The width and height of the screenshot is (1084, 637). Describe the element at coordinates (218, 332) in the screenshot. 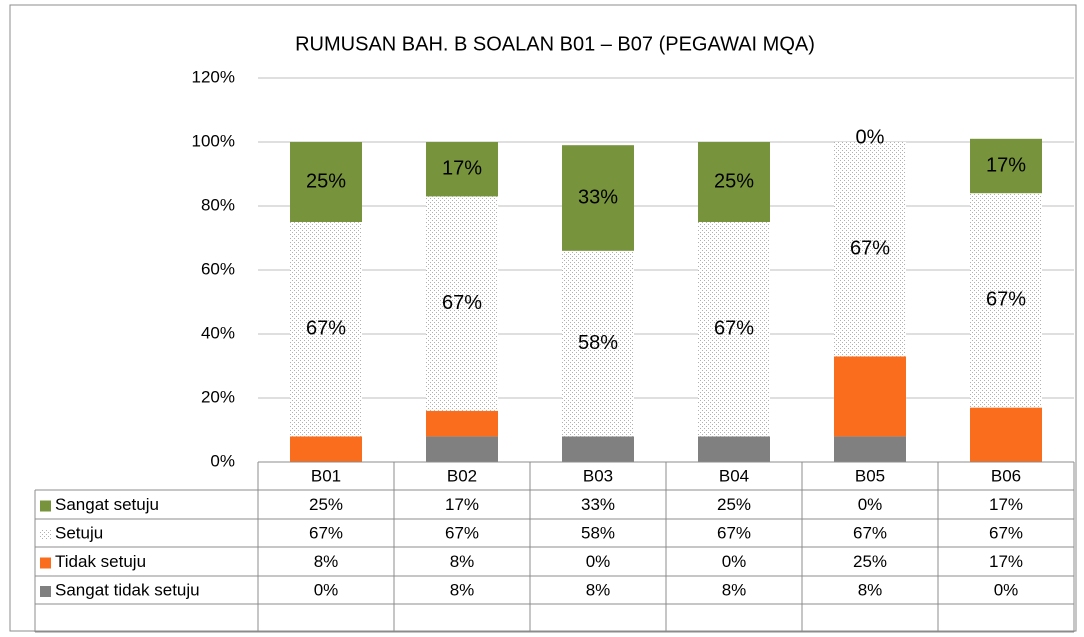

I see `y-tick-label: 40%` at that location.